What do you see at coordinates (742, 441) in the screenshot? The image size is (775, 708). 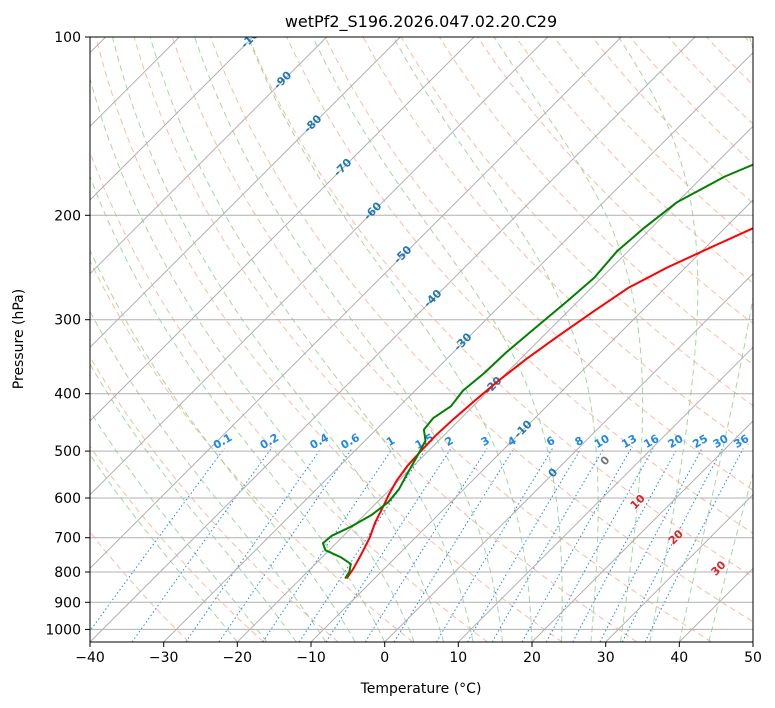 I see `mixing-ratio-label: 36` at bounding box center [742, 441].